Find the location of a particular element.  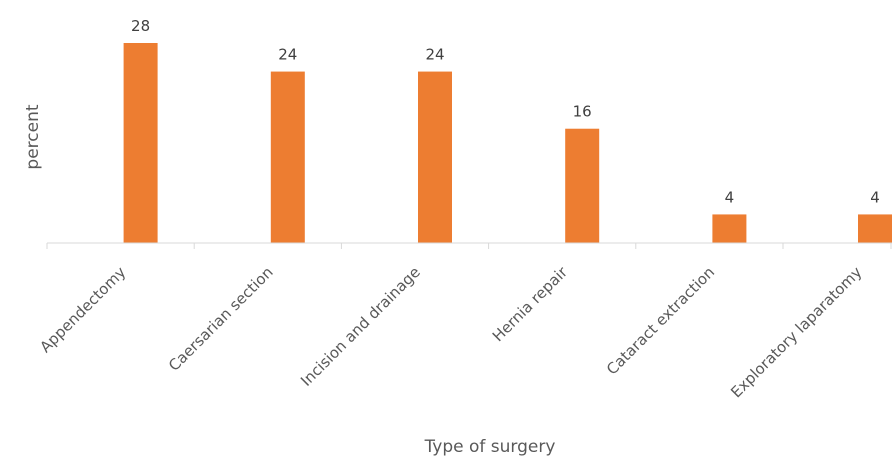

x-tick-label: Caersarian section is located at coordinates (221, 319).